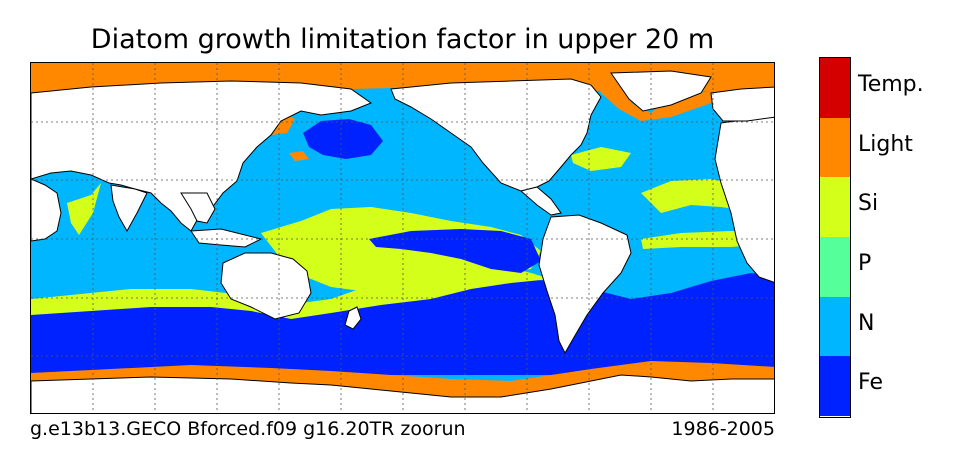 The height and width of the screenshot is (468, 960). I want to click on colorbar-segment-light, so click(835, 147).